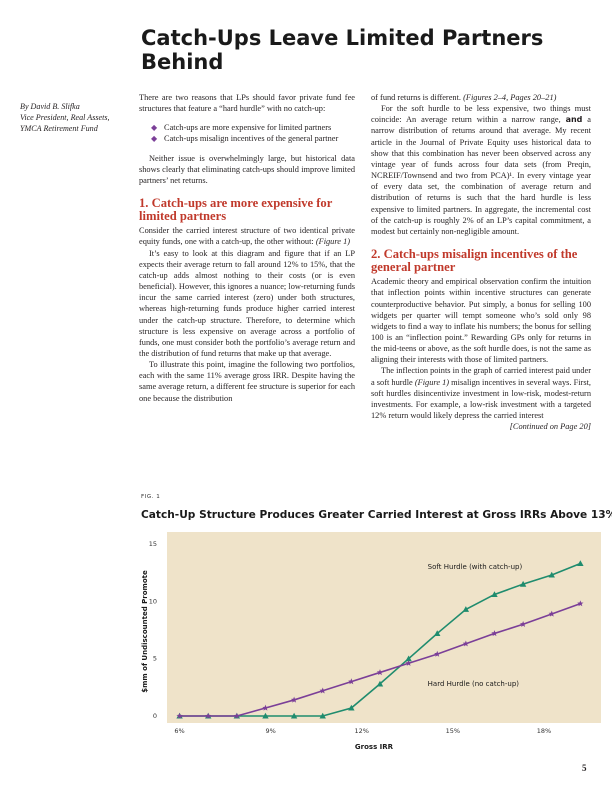  Describe the element at coordinates (544, 731) in the screenshot. I see `x-tick-label: 18%` at that location.